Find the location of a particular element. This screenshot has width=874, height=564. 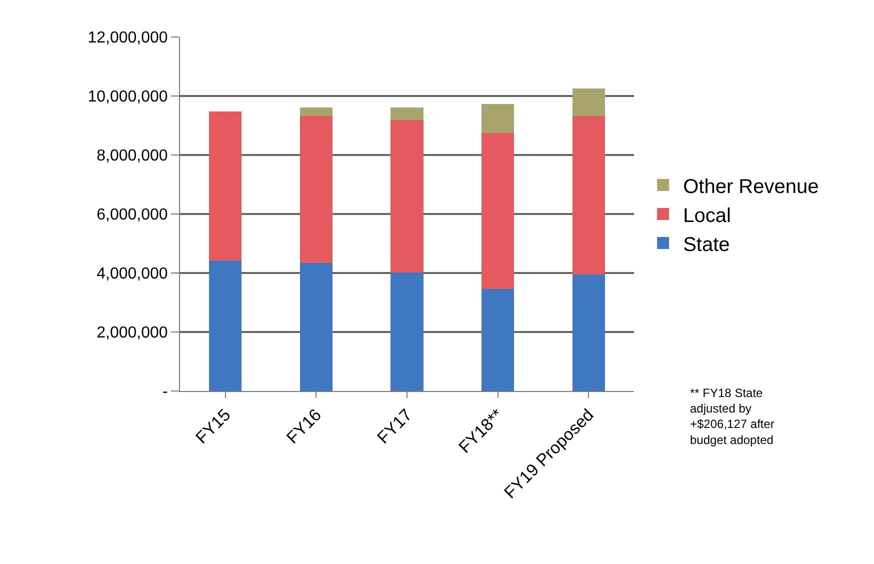

legend-label: Local is located at coordinates (707, 215).